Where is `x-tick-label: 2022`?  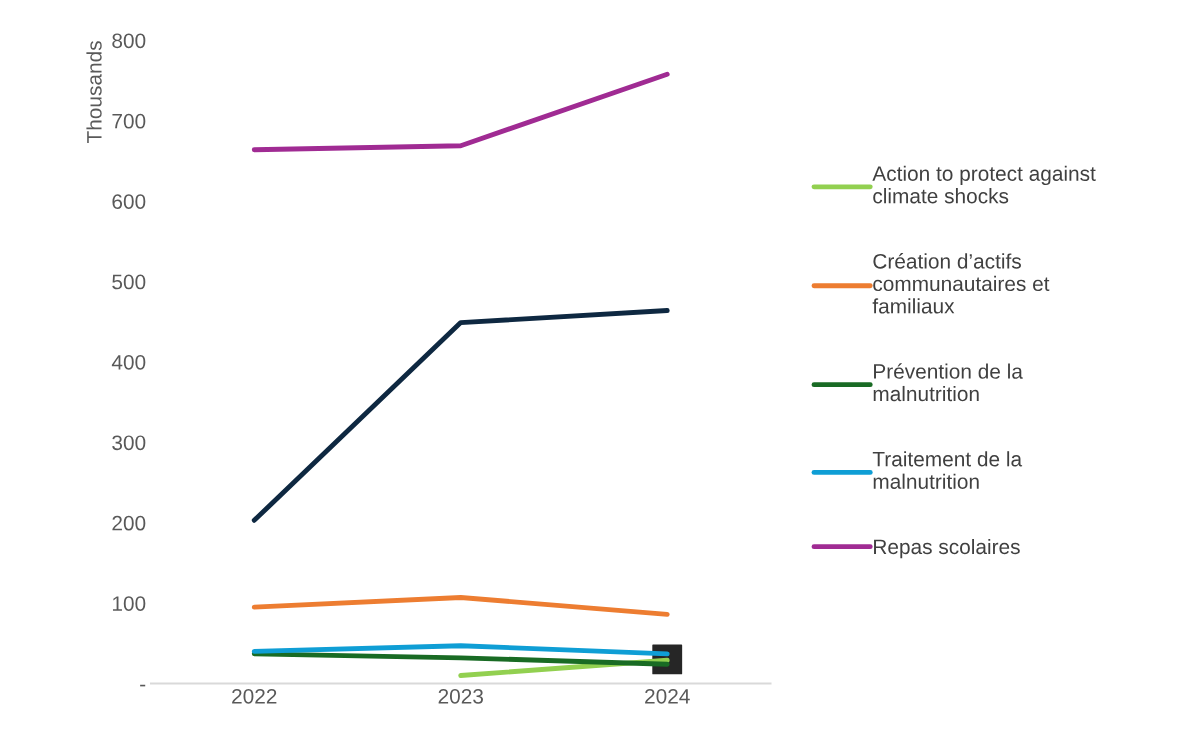 x-tick-label: 2022 is located at coordinates (254, 696).